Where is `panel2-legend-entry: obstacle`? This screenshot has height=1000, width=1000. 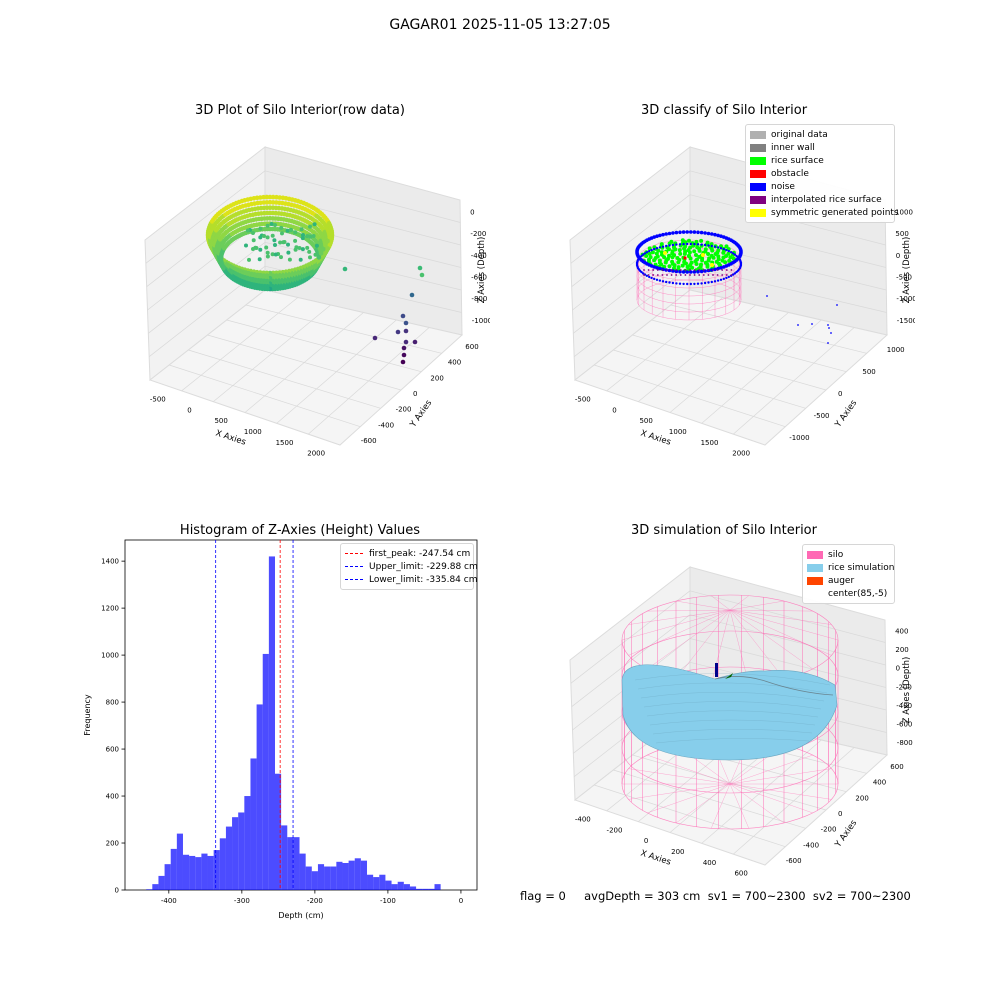 panel2-legend-entry: obstacle is located at coordinates (820, 173).